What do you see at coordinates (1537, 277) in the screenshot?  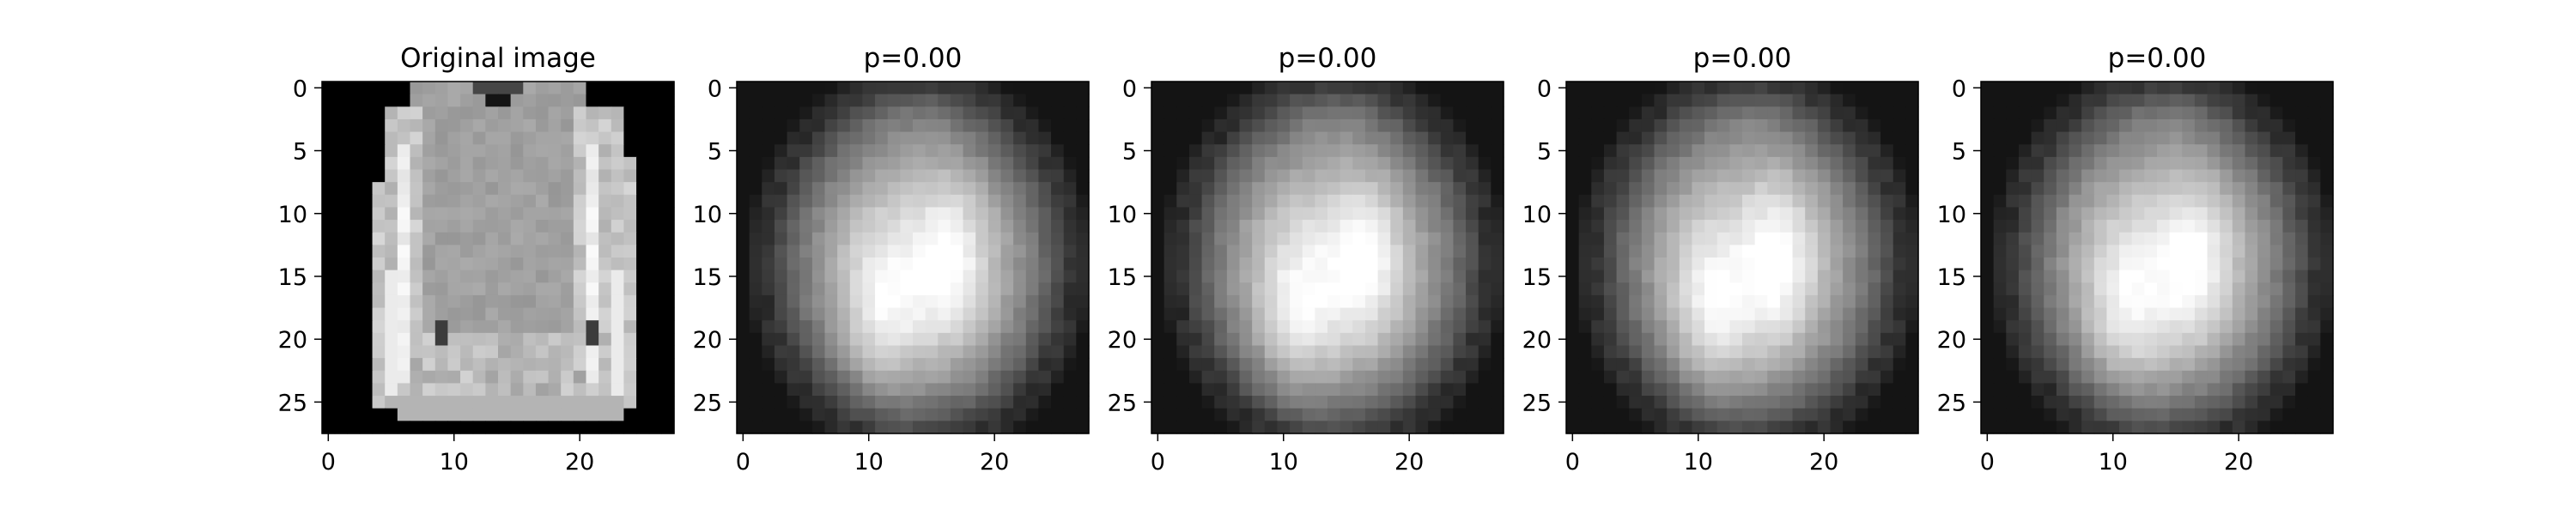 I see `y-tick-label: 15` at bounding box center [1537, 277].